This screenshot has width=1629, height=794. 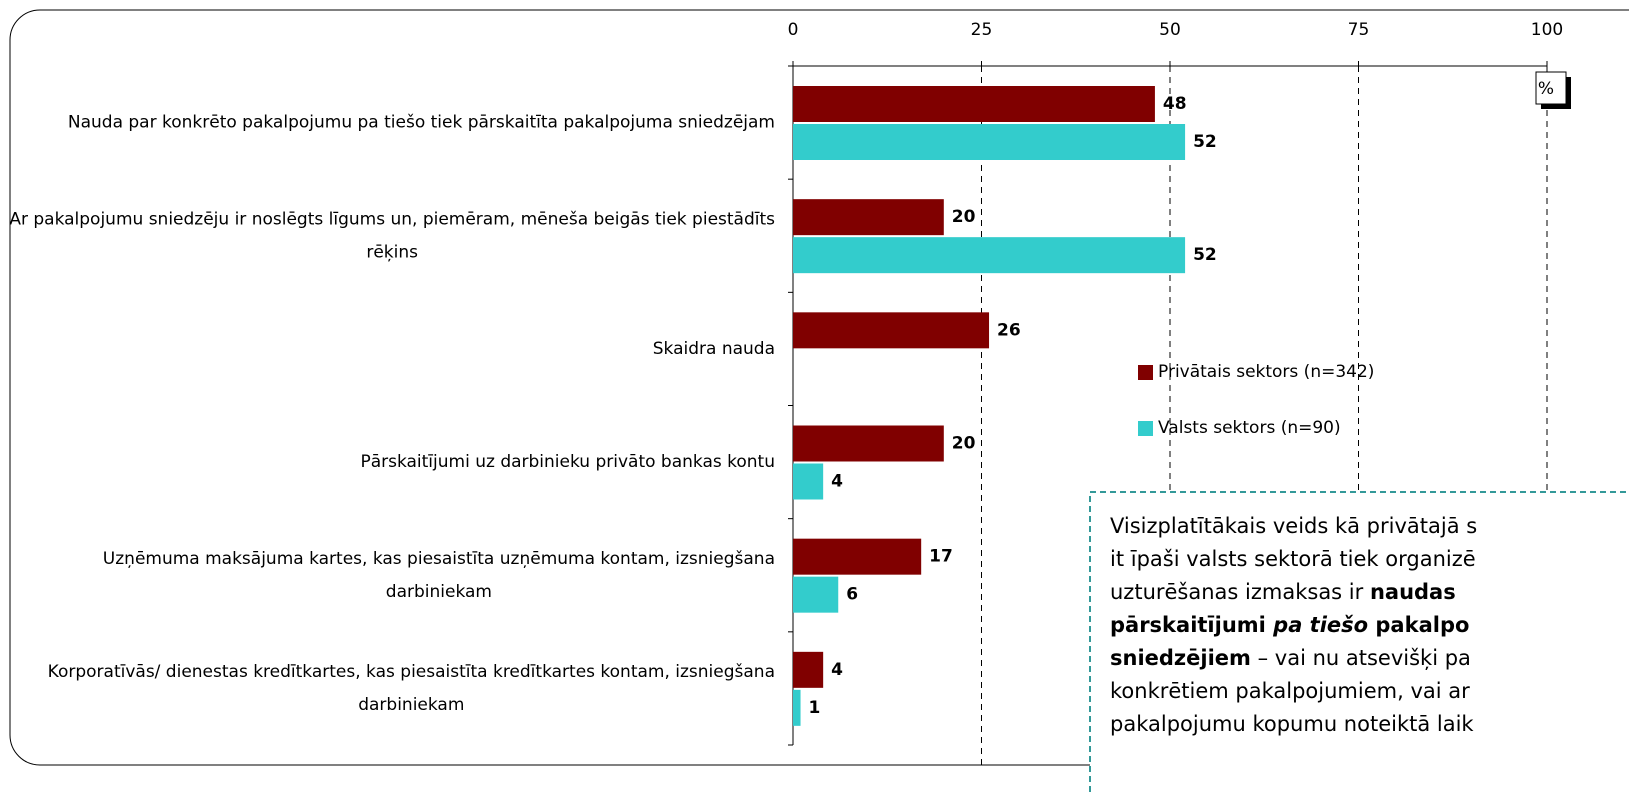 What do you see at coordinates (1180, 658) in the screenshot?
I see `annotation-text: sniedzējiem` at bounding box center [1180, 658].